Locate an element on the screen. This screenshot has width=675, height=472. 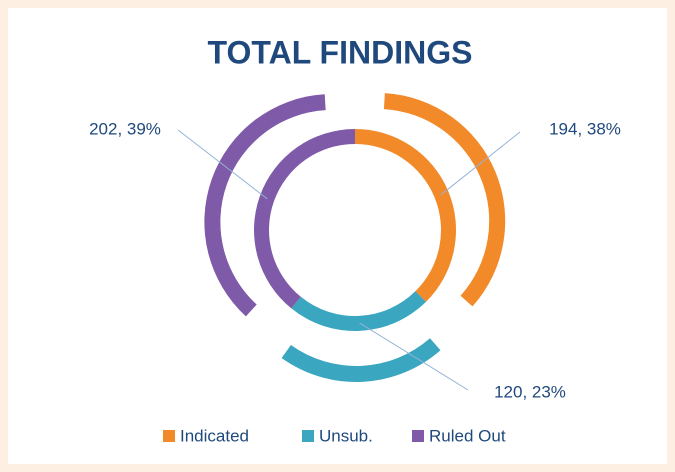
data-label: 120, 23% is located at coordinates (530, 391).